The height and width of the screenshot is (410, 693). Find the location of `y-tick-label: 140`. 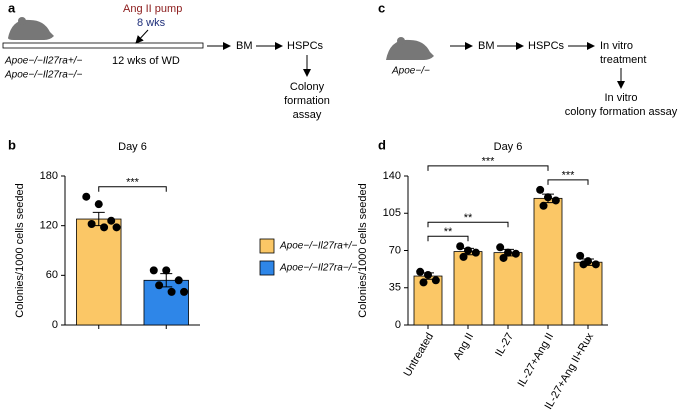

y-tick-label: 140 is located at coordinates (392, 176).